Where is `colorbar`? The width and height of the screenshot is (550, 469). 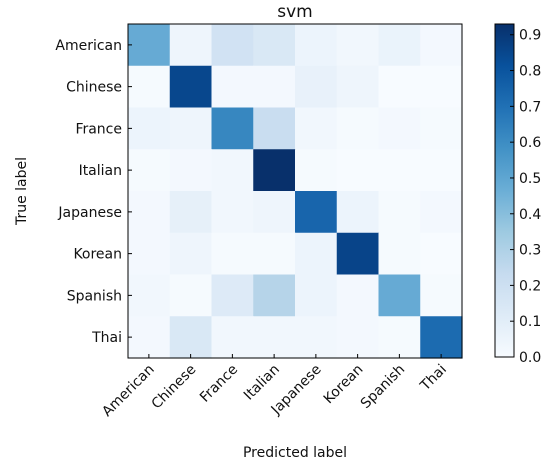 colorbar is located at coordinates (504, 190).